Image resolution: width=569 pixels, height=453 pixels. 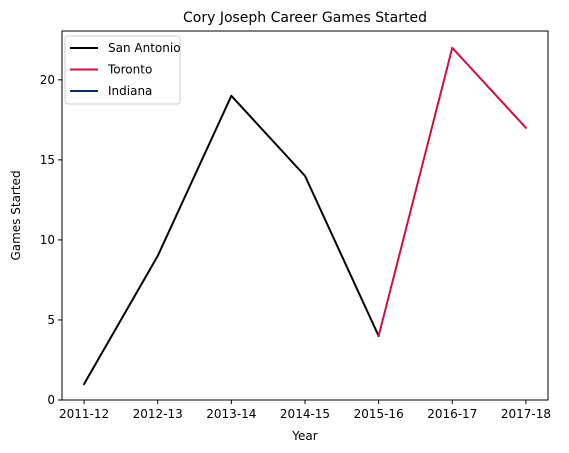 I want to click on x-tick-label: 2014-15, so click(x=305, y=414).